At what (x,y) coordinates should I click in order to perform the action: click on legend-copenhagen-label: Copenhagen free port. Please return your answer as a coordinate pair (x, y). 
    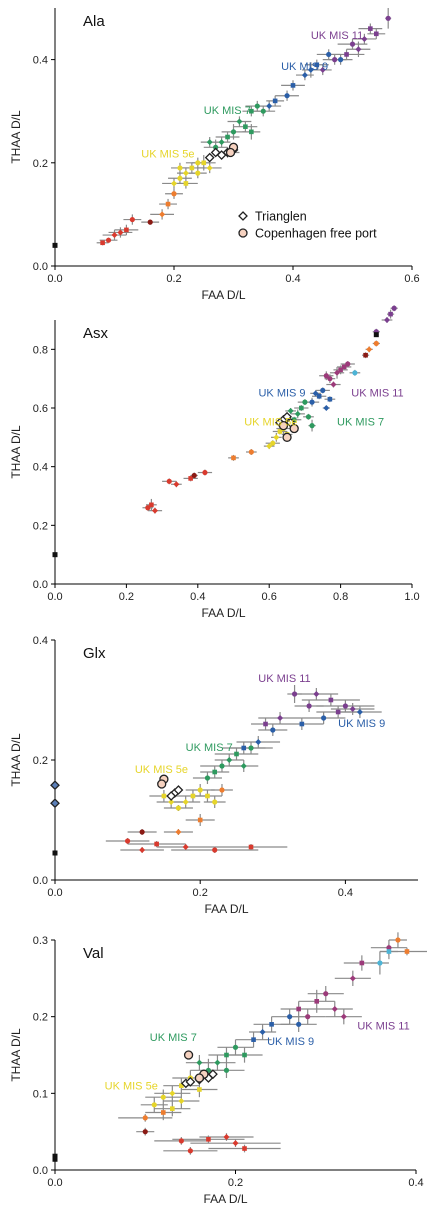
    Looking at the image, I should click on (316, 234).